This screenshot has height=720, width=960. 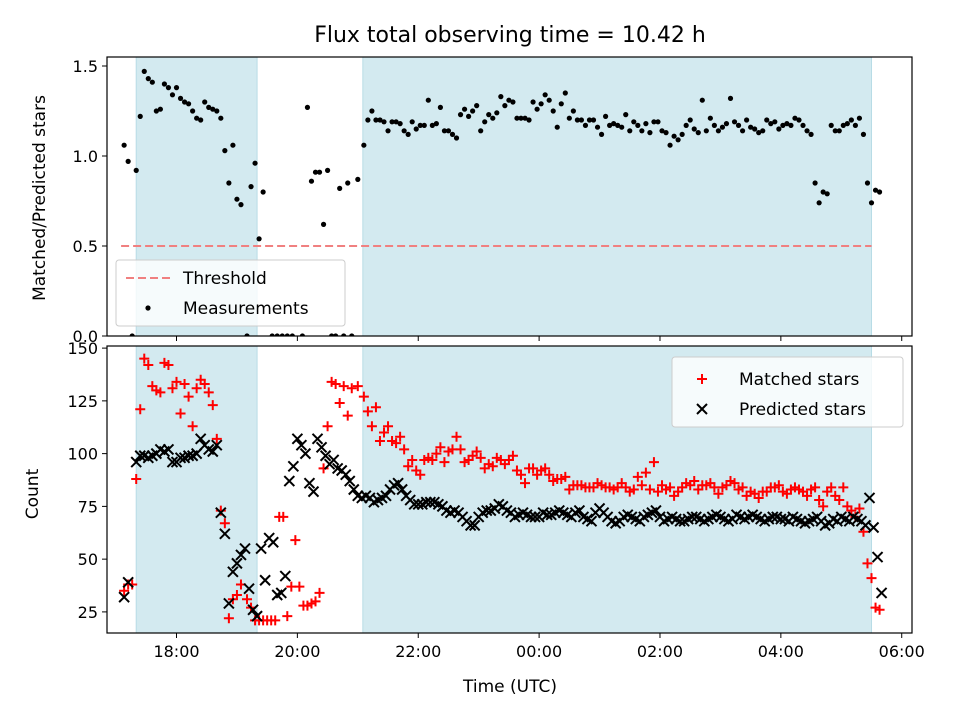 What do you see at coordinates (82, 454) in the screenshot?
I see `y-tick-label: 100` at bounding box center [82, 454].